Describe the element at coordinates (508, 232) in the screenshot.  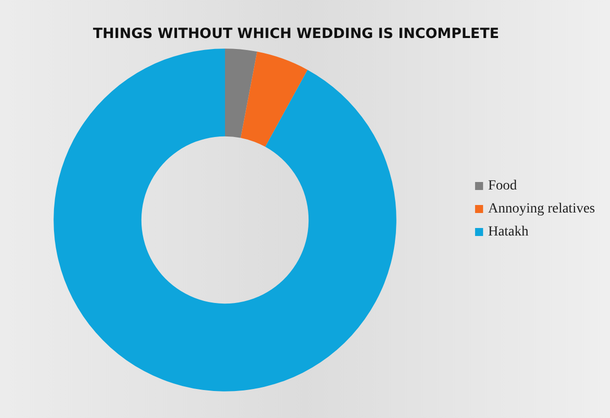
I see `legend-label: Hatakh` at that location.